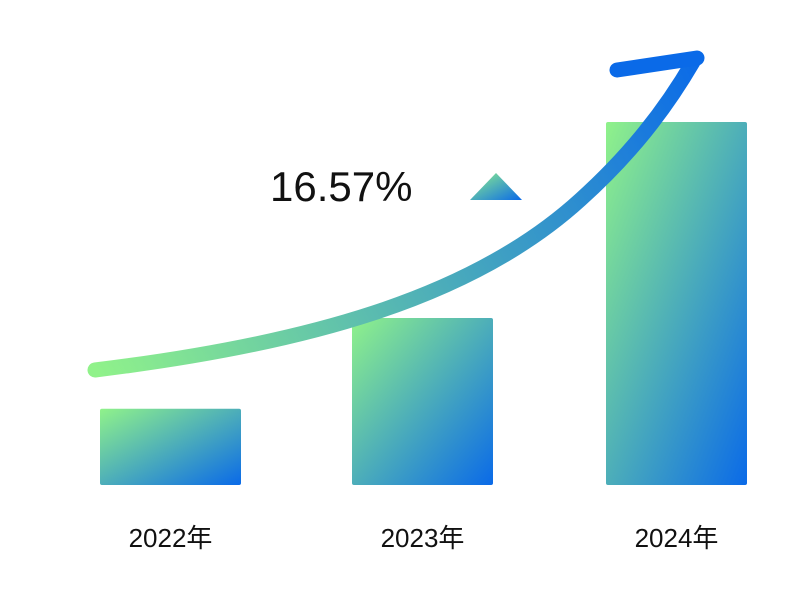 The height and width of the screenshot is (600, 800). What do you see at coordinates (423, 538) in the screenshot?
I see `x-tick-label: 2023年` at bounding box center [423, 538].